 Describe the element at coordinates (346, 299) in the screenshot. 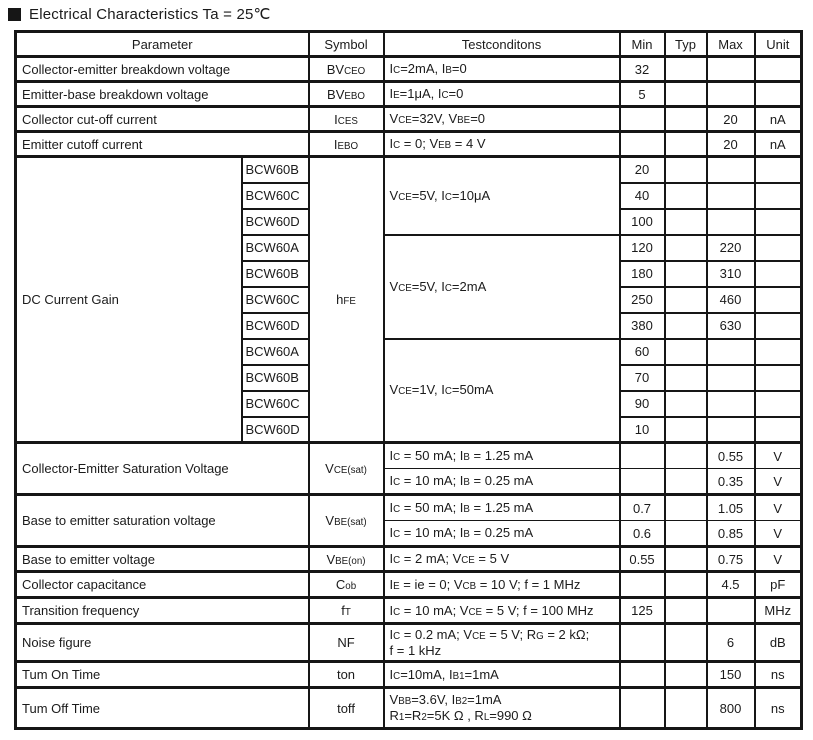

I see `cell-symbol: hFE` at that location.